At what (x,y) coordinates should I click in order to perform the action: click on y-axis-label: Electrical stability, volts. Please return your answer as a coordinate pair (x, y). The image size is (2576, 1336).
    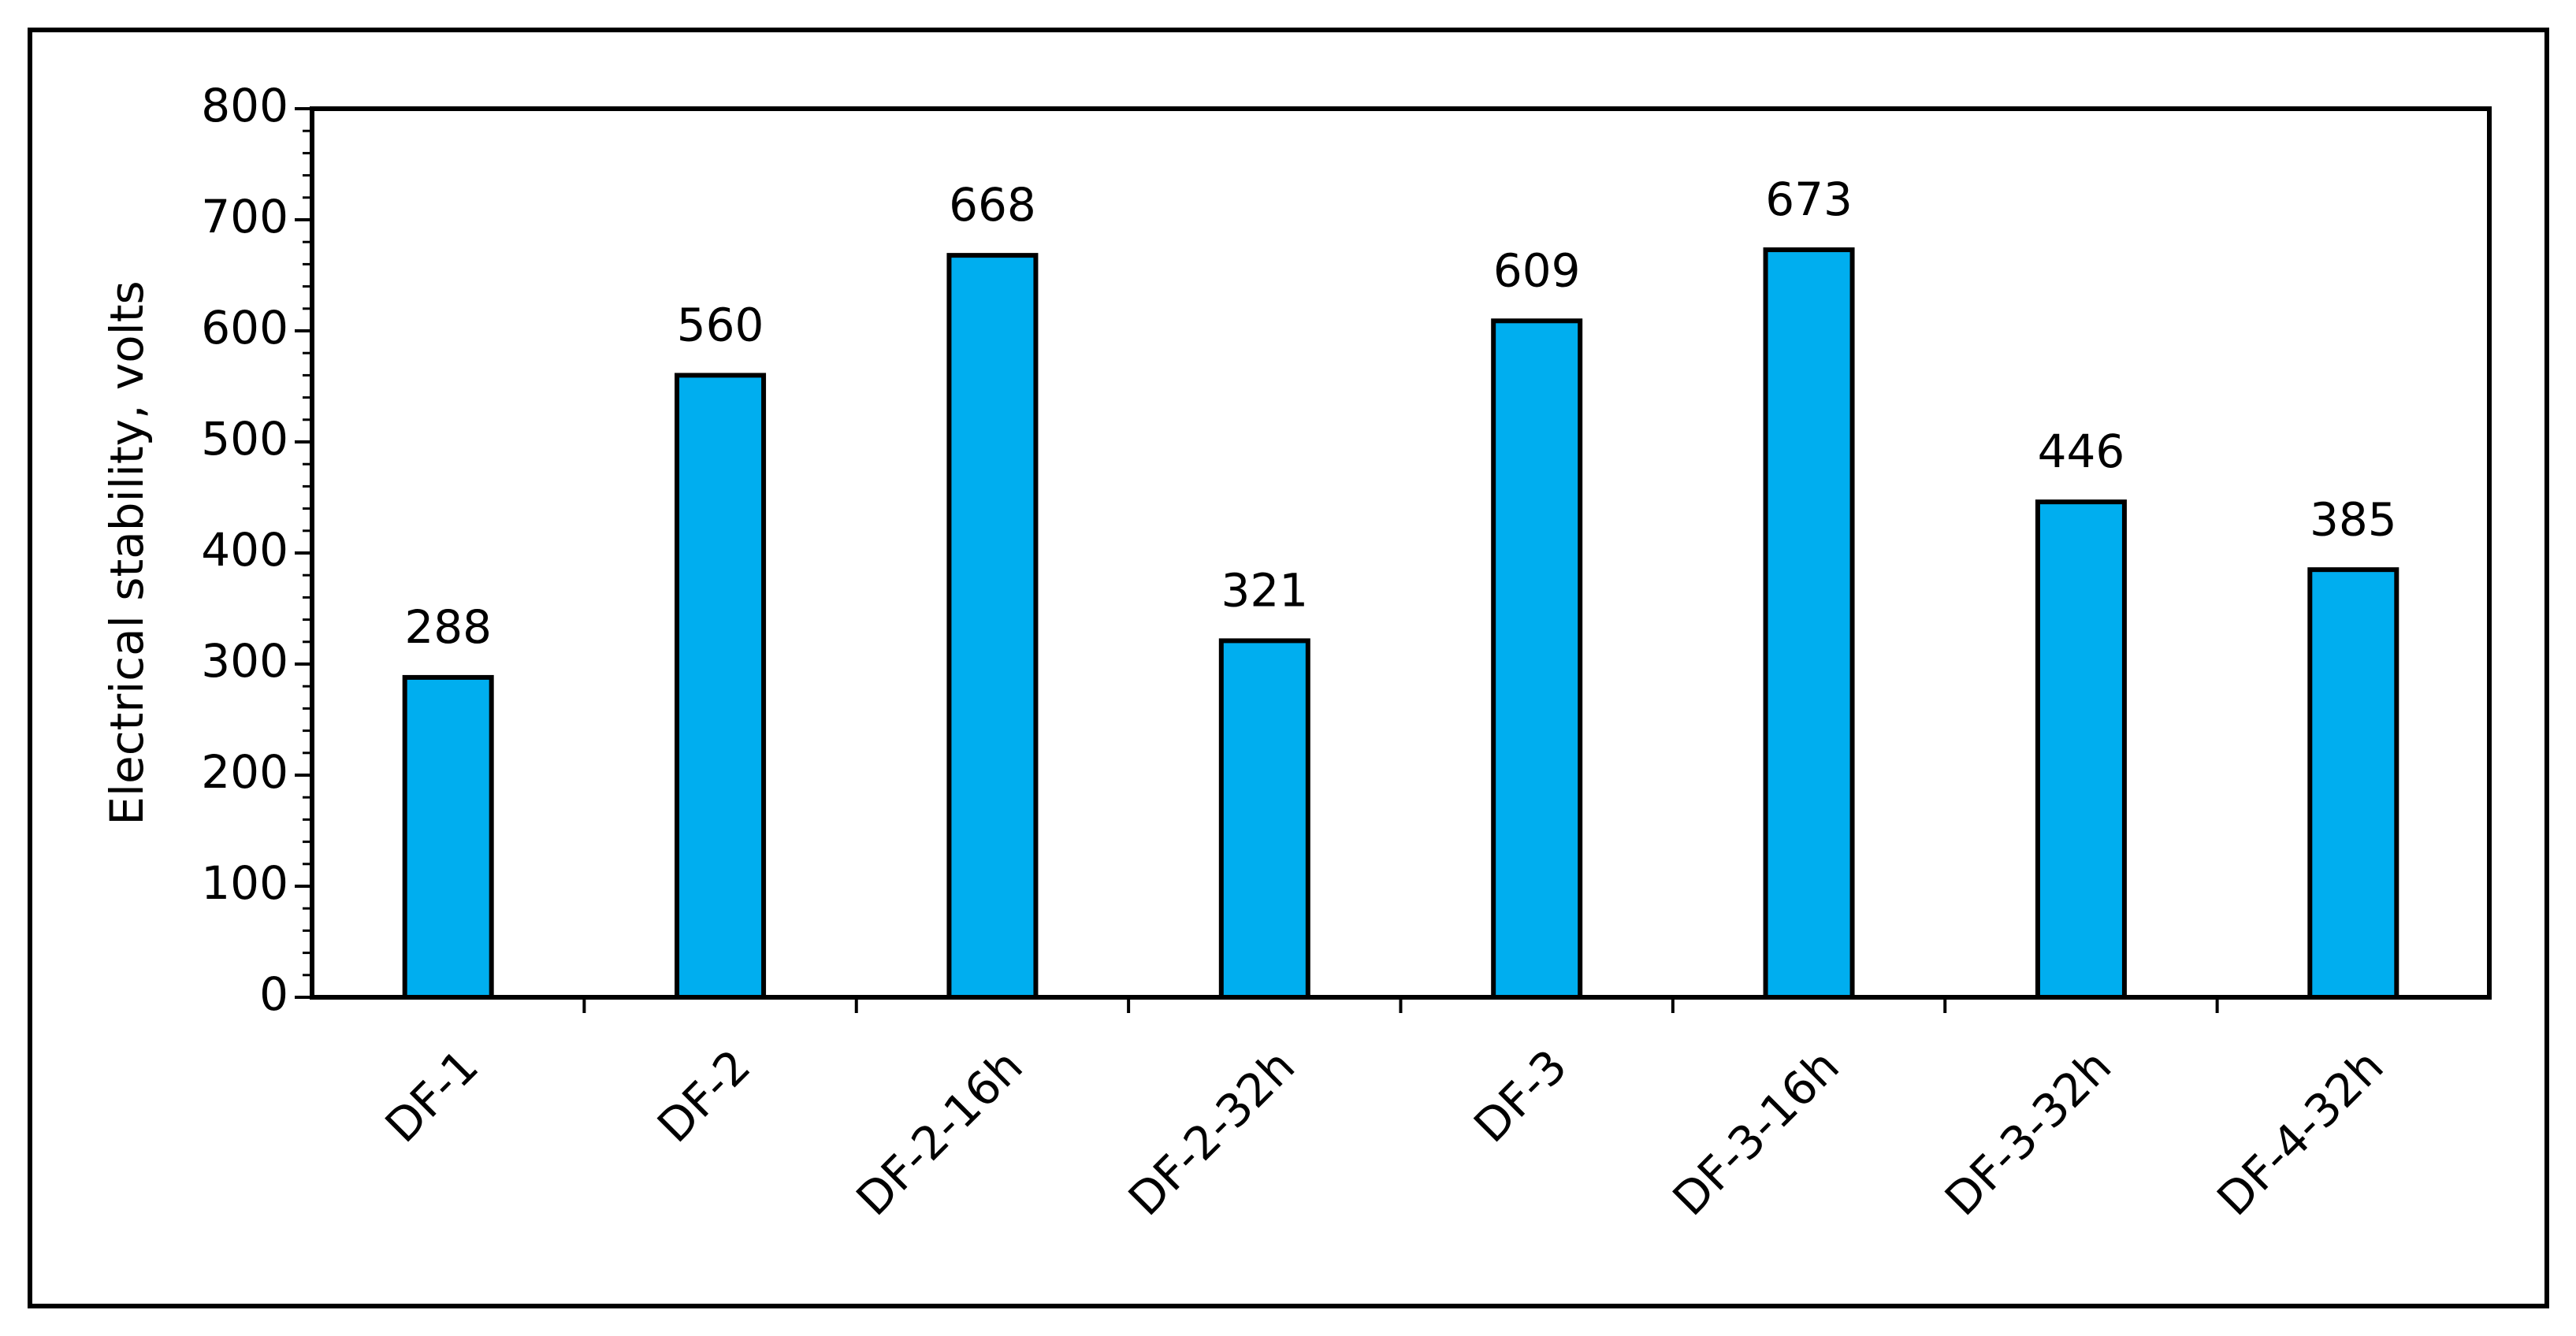
    Looking at the image, I should click on (127, 553).